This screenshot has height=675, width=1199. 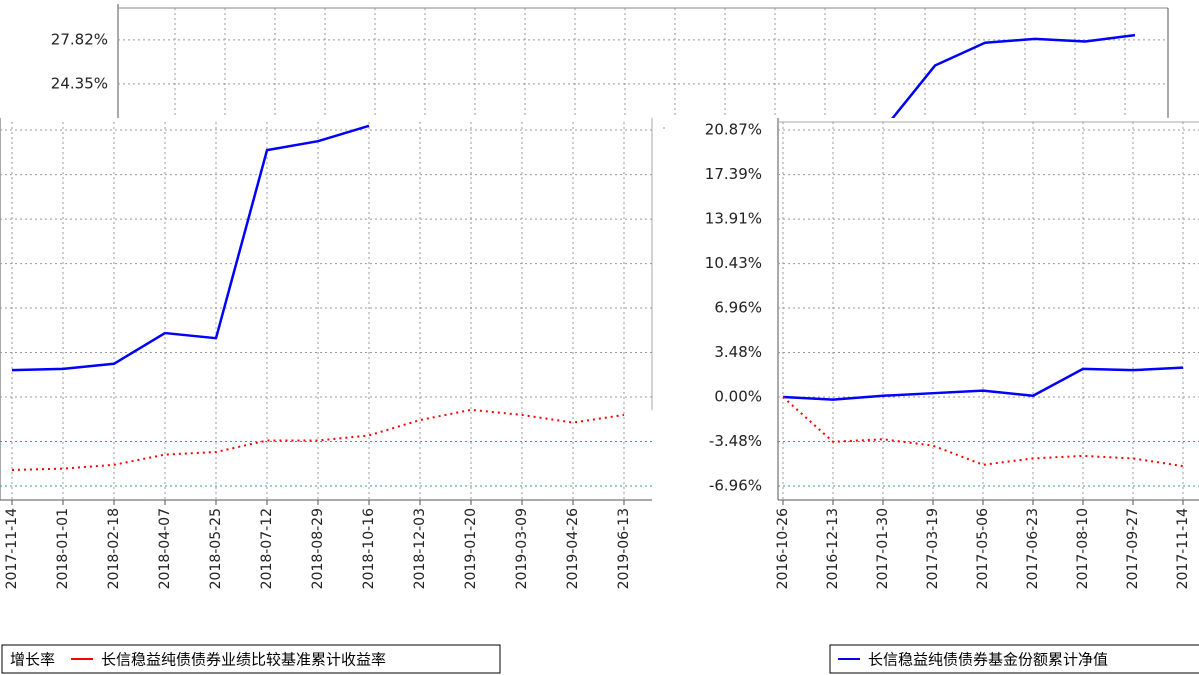 I want to click on x-tick-label: 2019-03-09, so click(x=522, y=548).